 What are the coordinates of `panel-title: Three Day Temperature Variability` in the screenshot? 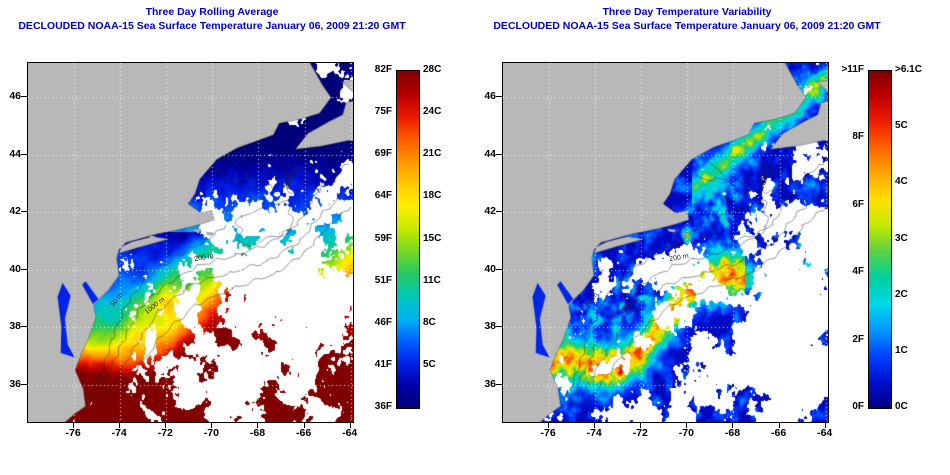 It's located at (687, 12).